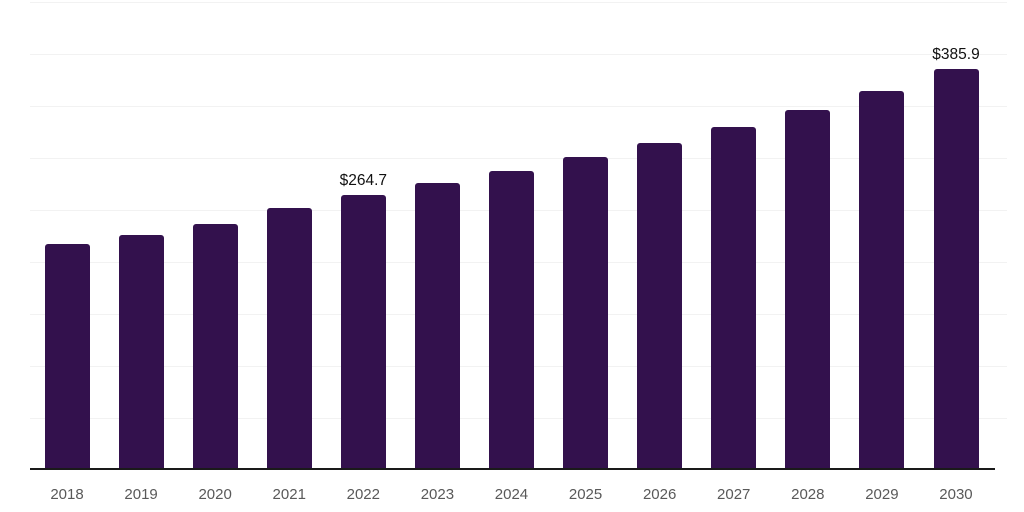  Describe the element at coordinates (363, 332) in the screenshot. I see `bar-2022` at that location.